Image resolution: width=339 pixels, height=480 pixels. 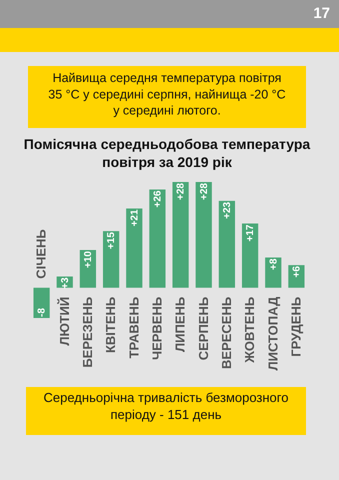 I want to click on data-label: +8, so click(x=274, y=264).